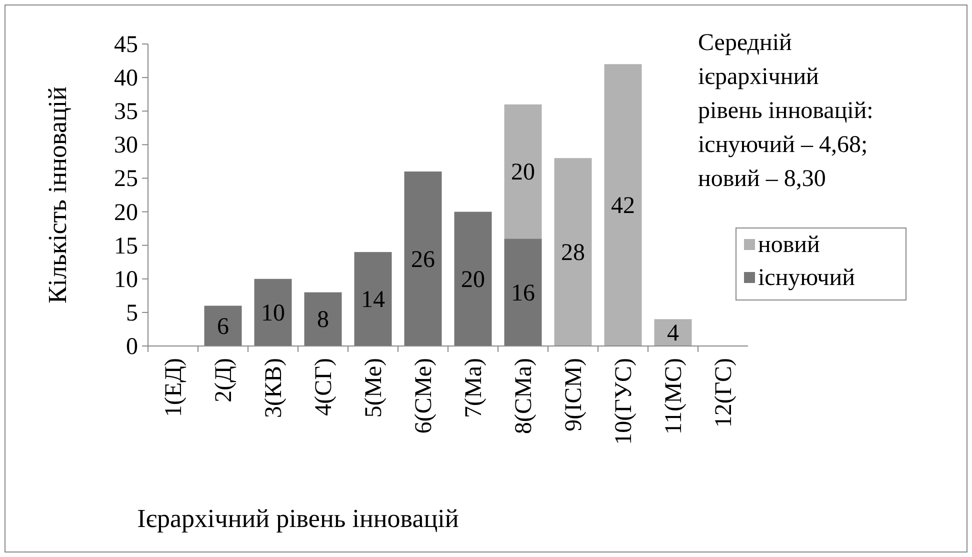  What do you see at coordinates (474, 388) in the screenshot?
I see `x-tick-label: 7(Ма)` at bounding box center [474, 388].